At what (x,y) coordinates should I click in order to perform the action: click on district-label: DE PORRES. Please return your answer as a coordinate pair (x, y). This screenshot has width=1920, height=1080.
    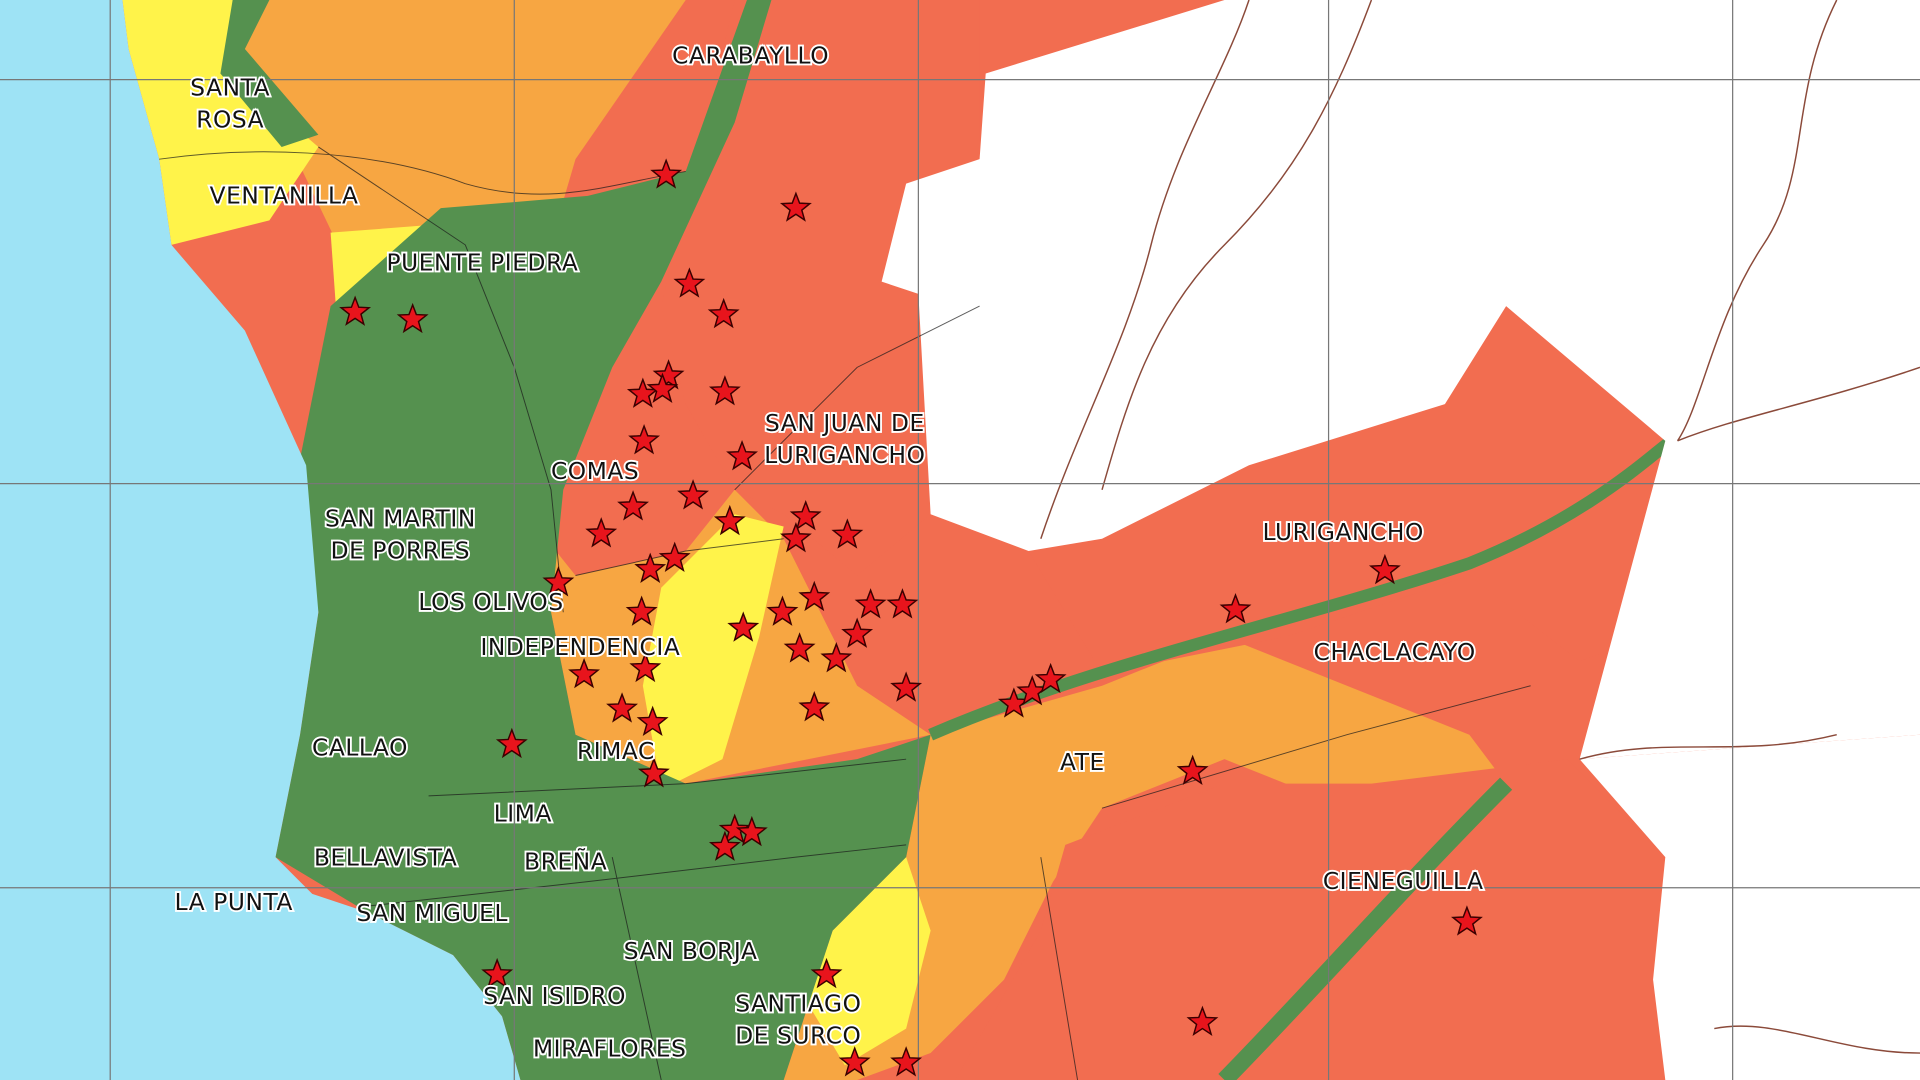
    Looking at the image, I should click on (401, 550).